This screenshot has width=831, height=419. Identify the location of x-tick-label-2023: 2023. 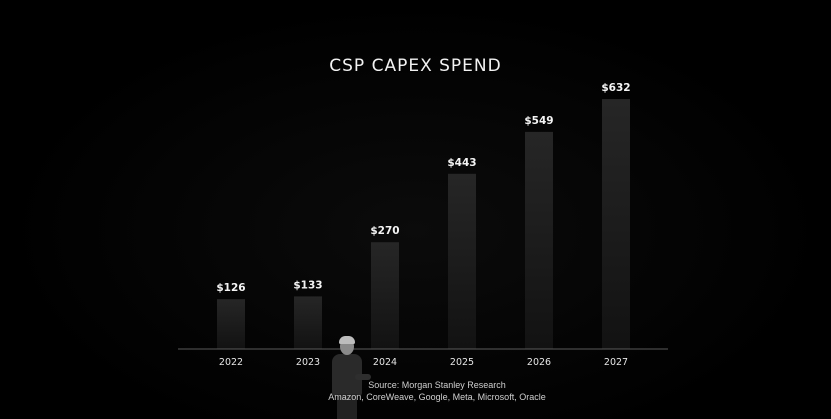
(308, 362).